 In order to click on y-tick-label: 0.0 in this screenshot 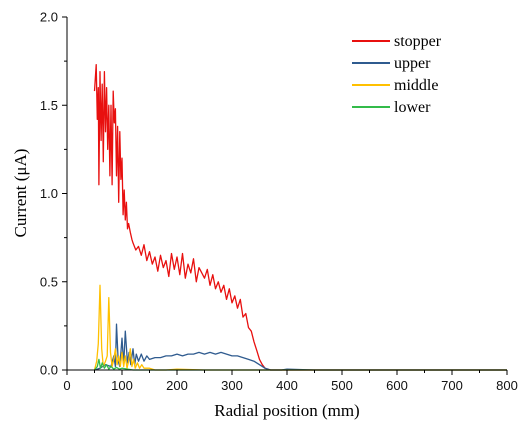, I will do `click(49, 370)`.